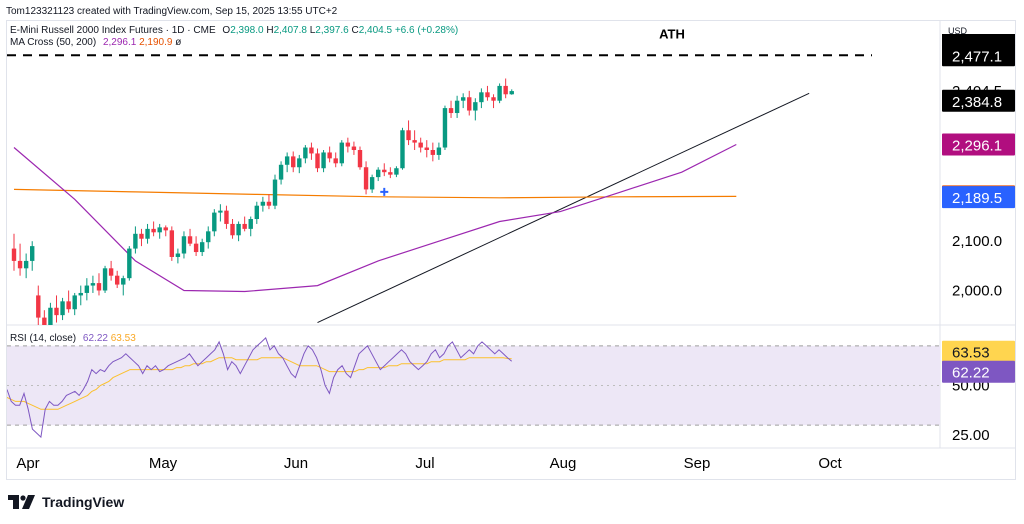 The height and width of the screenshot is (524, 1024). I want to click on currency-label: USD, so click(958, 31).